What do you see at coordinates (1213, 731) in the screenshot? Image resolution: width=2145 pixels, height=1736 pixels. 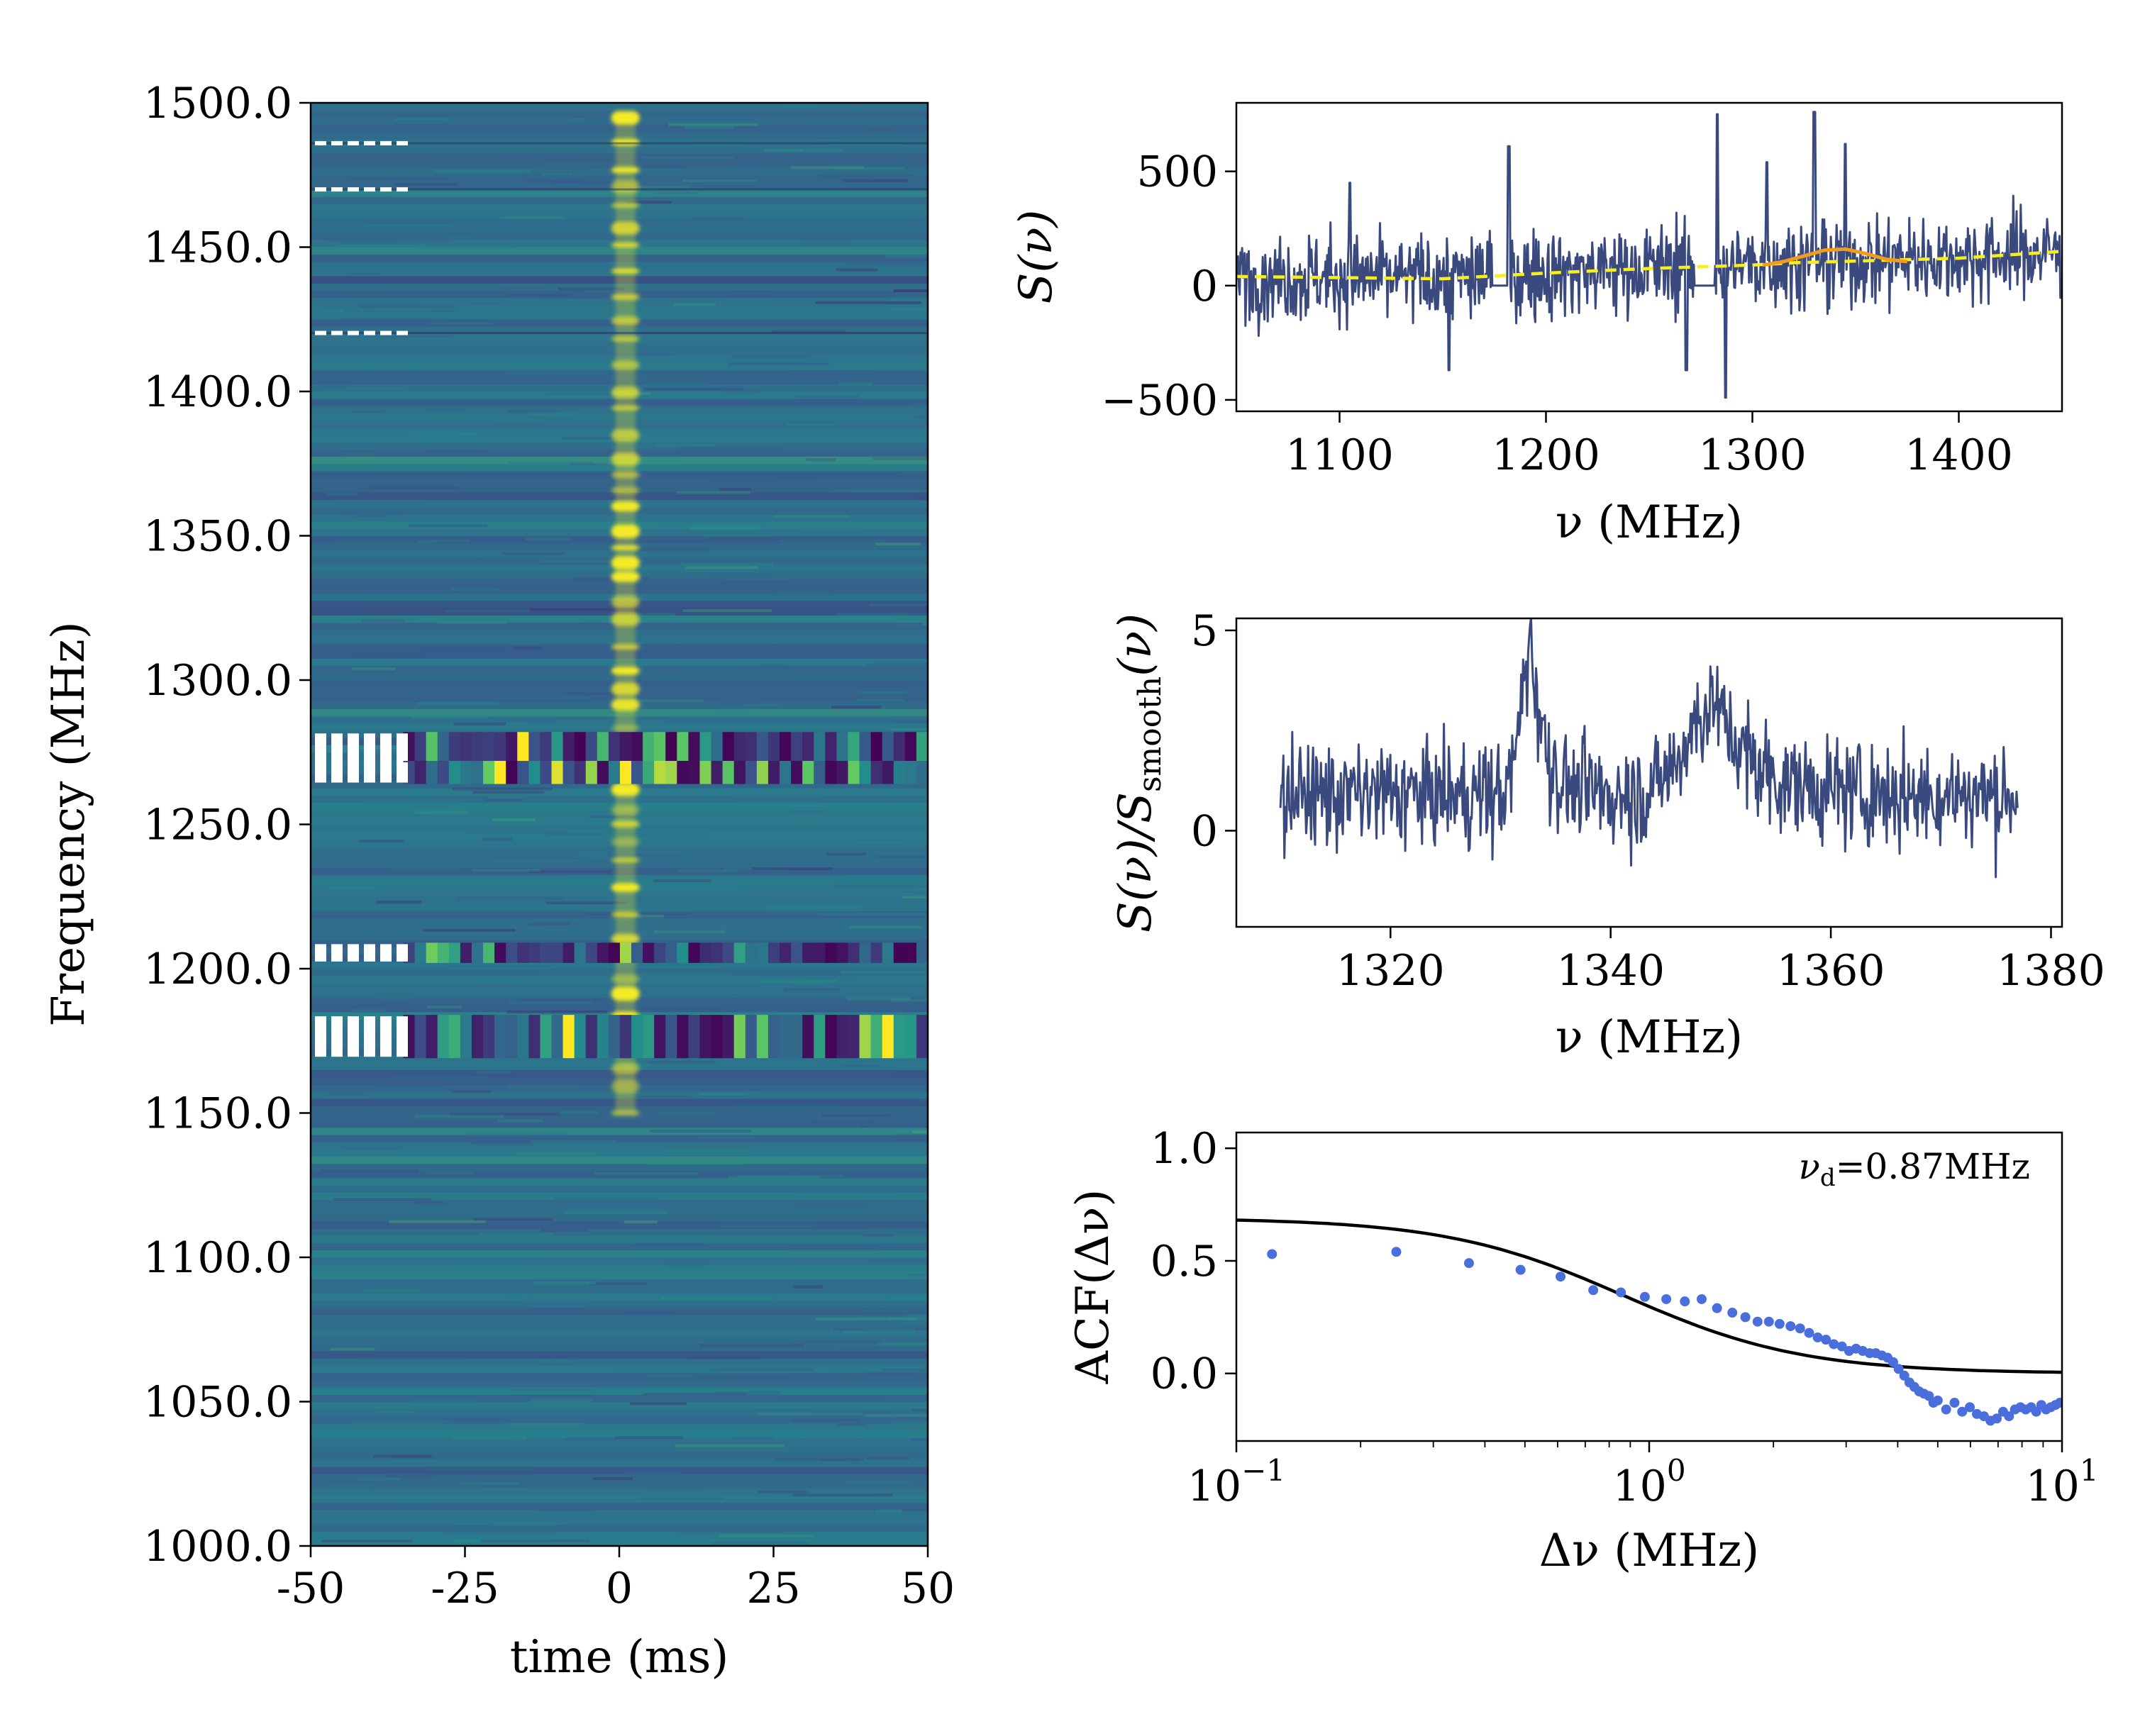 I see `zoom-y-ticks: 05` at bounding box center [1213, 731].